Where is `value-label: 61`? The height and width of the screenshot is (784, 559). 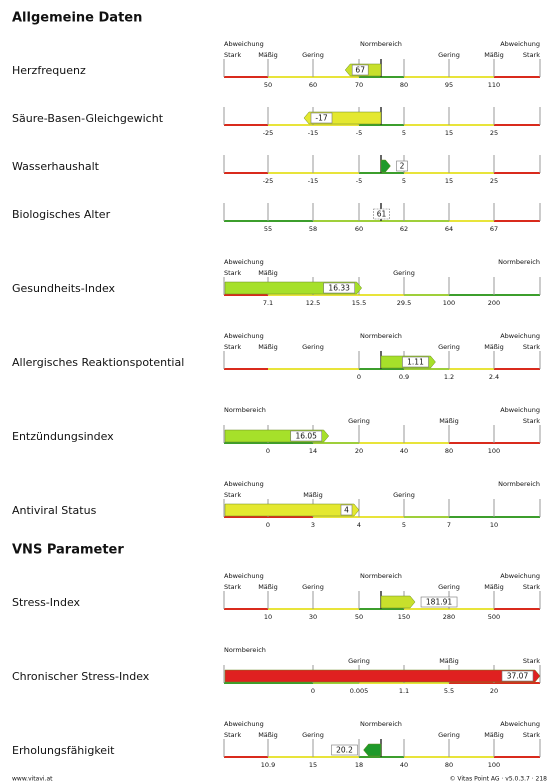 value-label: 61 is located at coordinates (382, 214).